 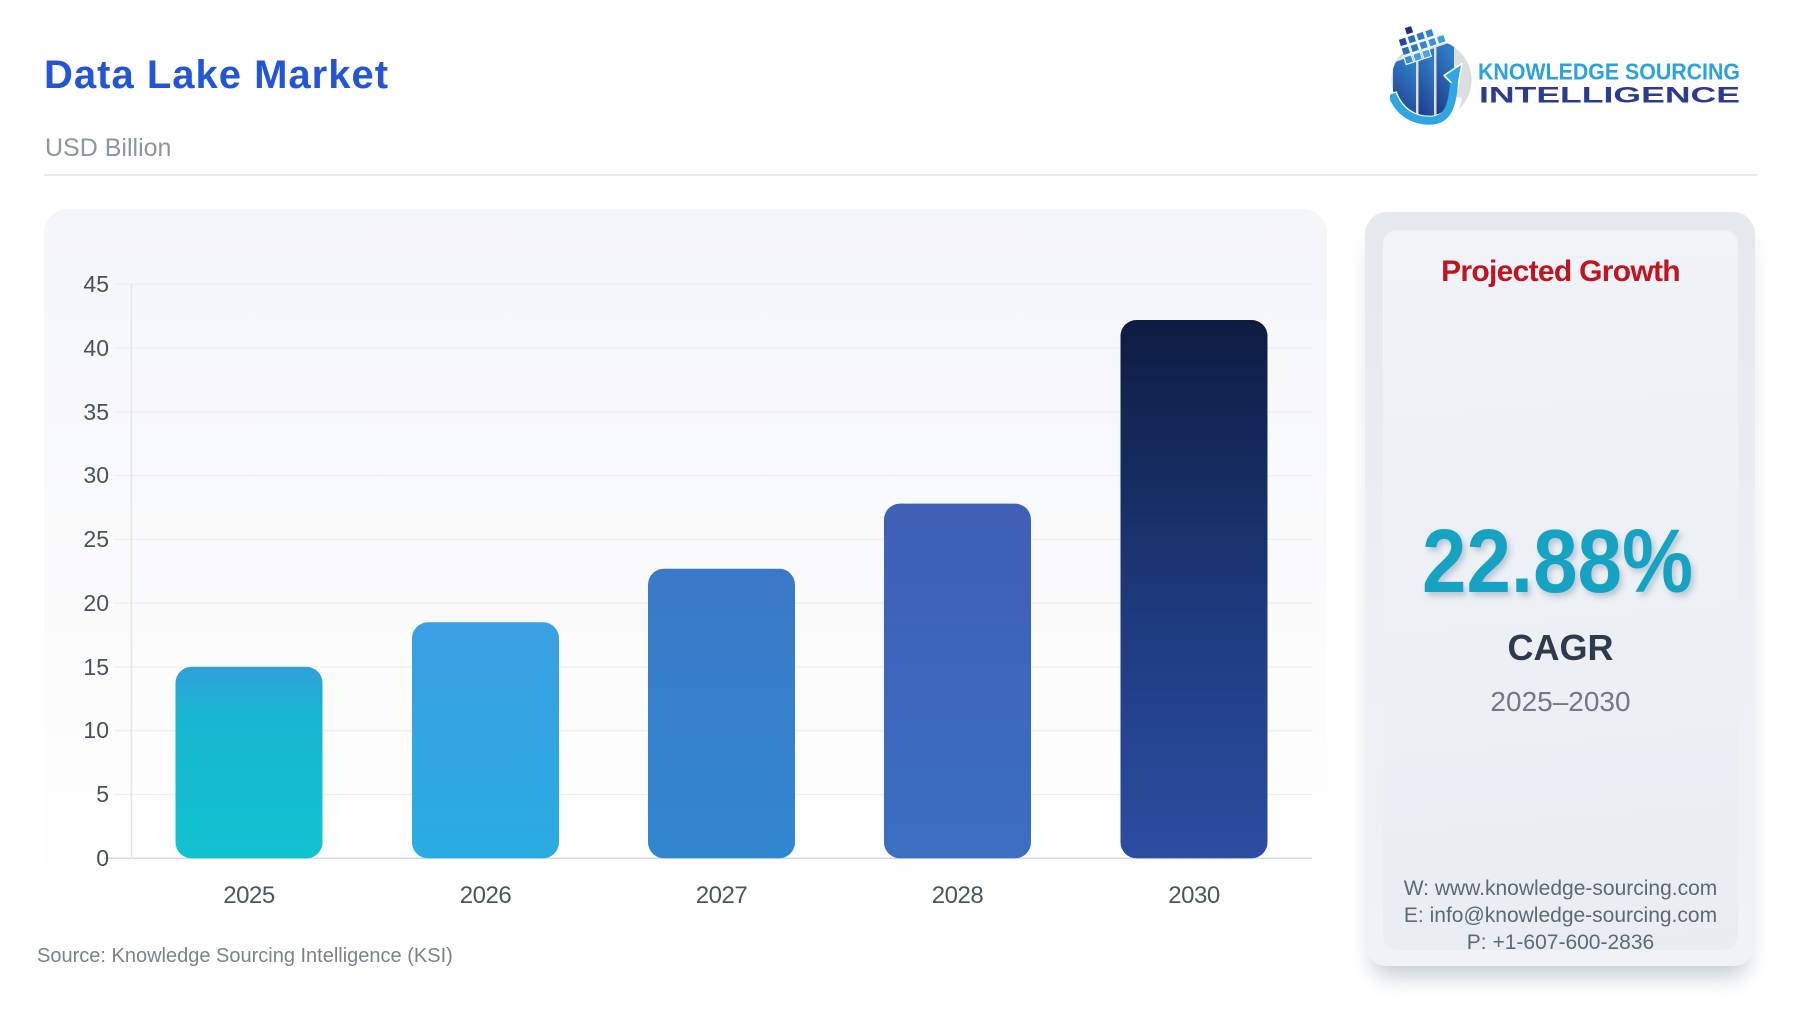 What do you see at coordinates (486, 895) in the screenshot?
I see `svg-text: 2026` at bounding box center [486, 895].